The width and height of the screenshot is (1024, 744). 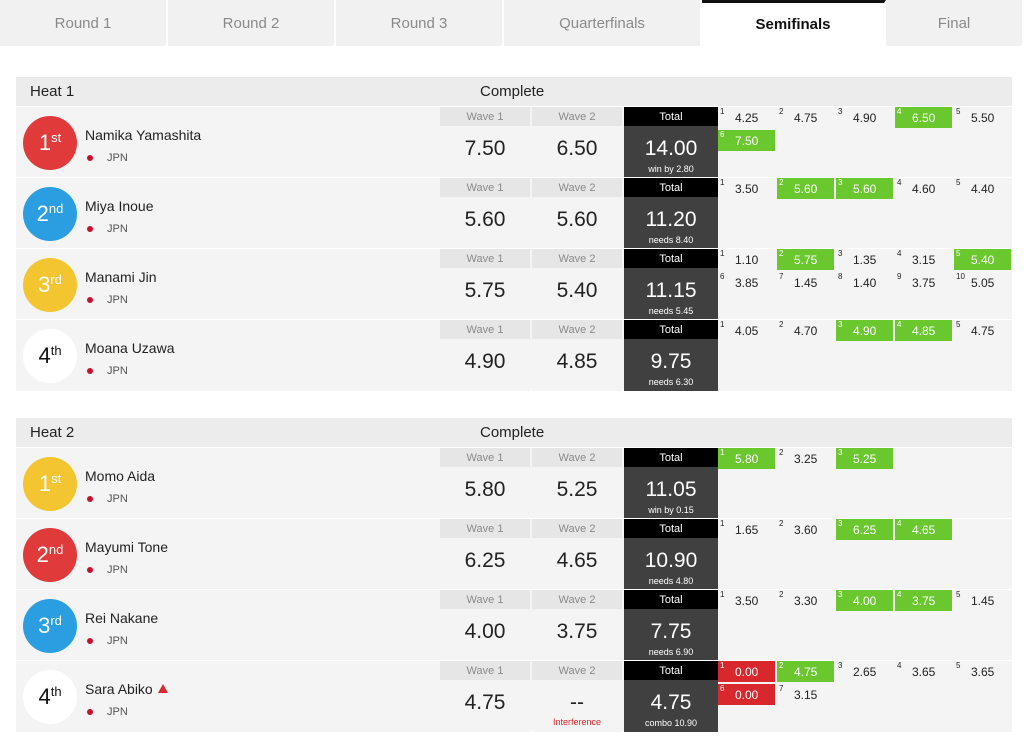 What do you see at coordinates (805, 458) in the screenshot?
I see `wave-score-cell: 2 3.25` at bounding box center [805, 458].